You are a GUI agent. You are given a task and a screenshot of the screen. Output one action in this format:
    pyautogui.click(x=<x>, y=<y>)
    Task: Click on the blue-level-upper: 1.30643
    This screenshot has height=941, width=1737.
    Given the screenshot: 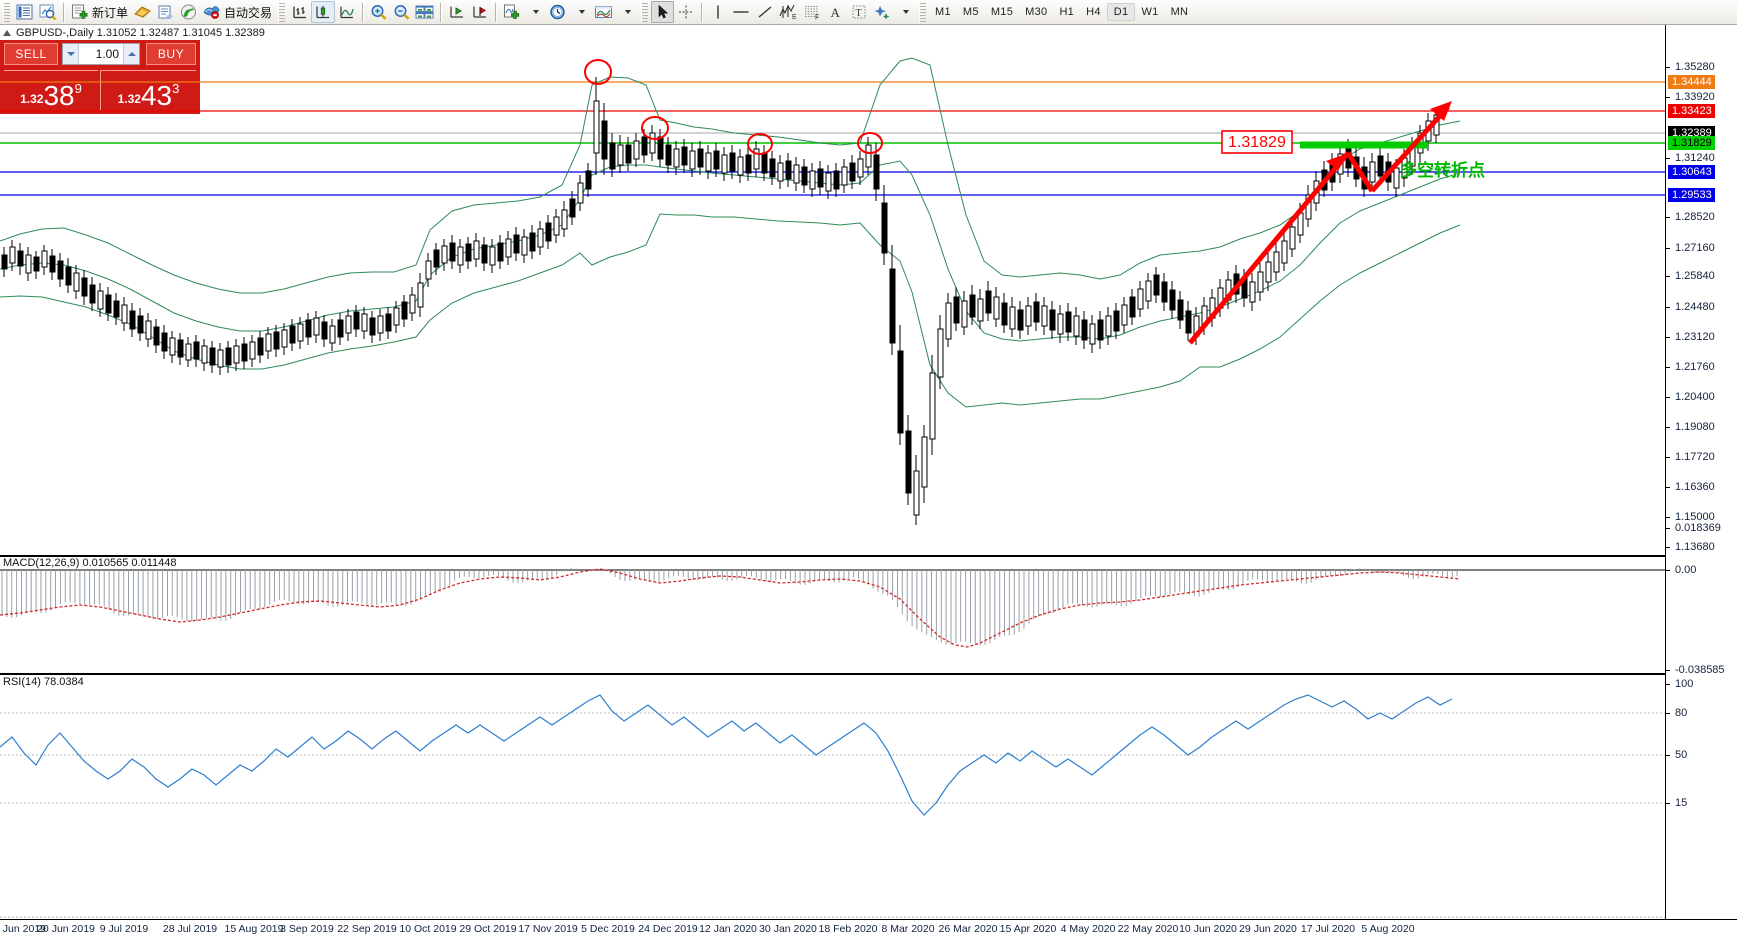 What is the action you would take?
    pyautogui.click(x=1691, y=172)
    